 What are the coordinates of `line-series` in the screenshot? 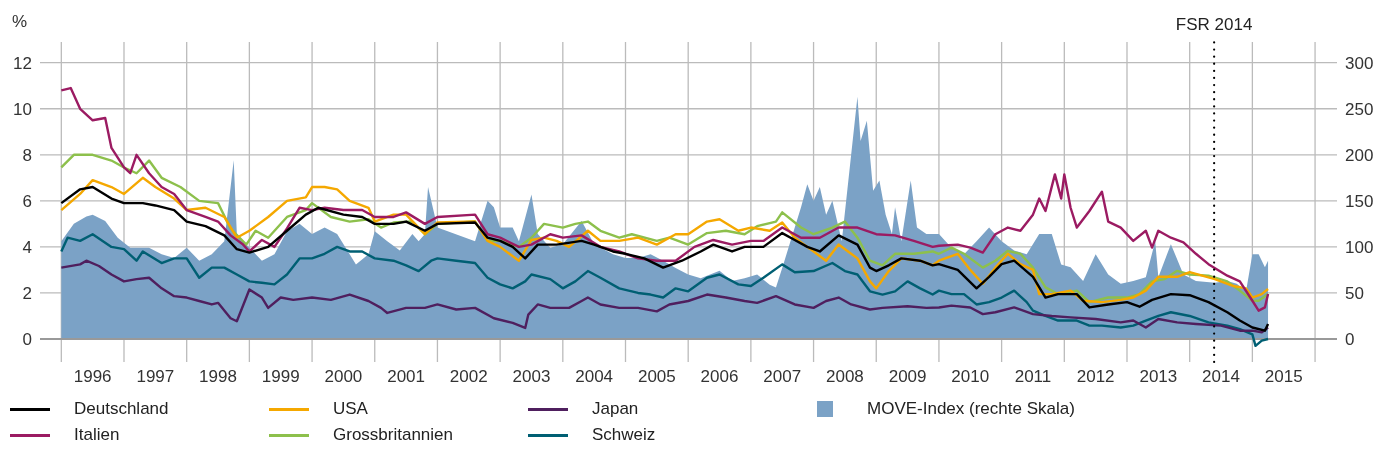 It's located at (665, 296).